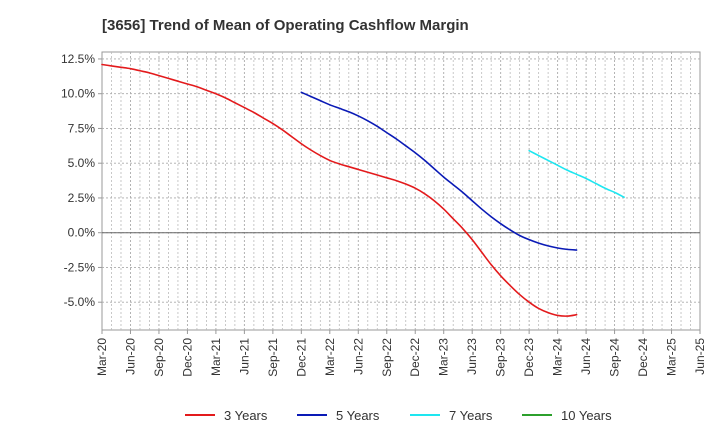 Image resolution: width=720 pixels, height=440 pixels. What do you see at coordinates (472, 356) in the screenshot?
I see `x-tick-label: Jun-23` at bounding box center [472, 356].